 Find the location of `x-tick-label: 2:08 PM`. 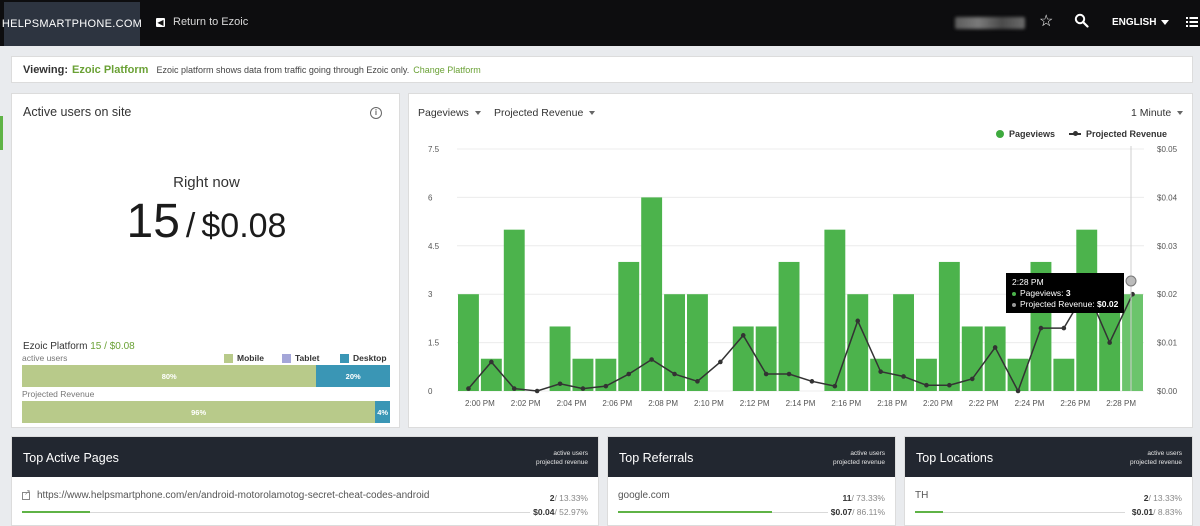

x-tick-label: 2:08 PM is located at coordinates (663, 403).